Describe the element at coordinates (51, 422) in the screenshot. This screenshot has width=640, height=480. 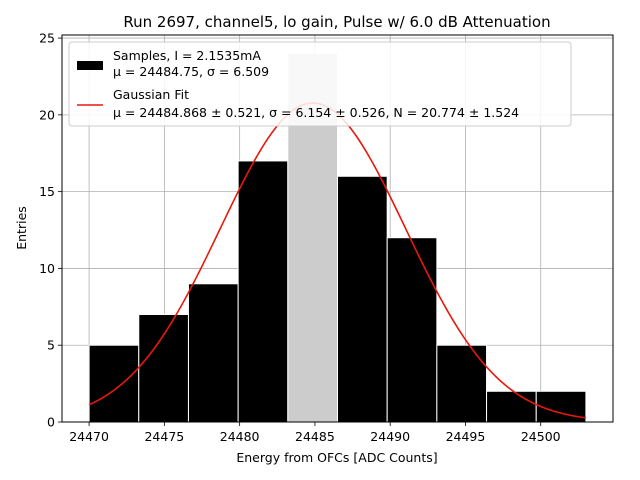
I see `y-tick-label: 0` at that location.